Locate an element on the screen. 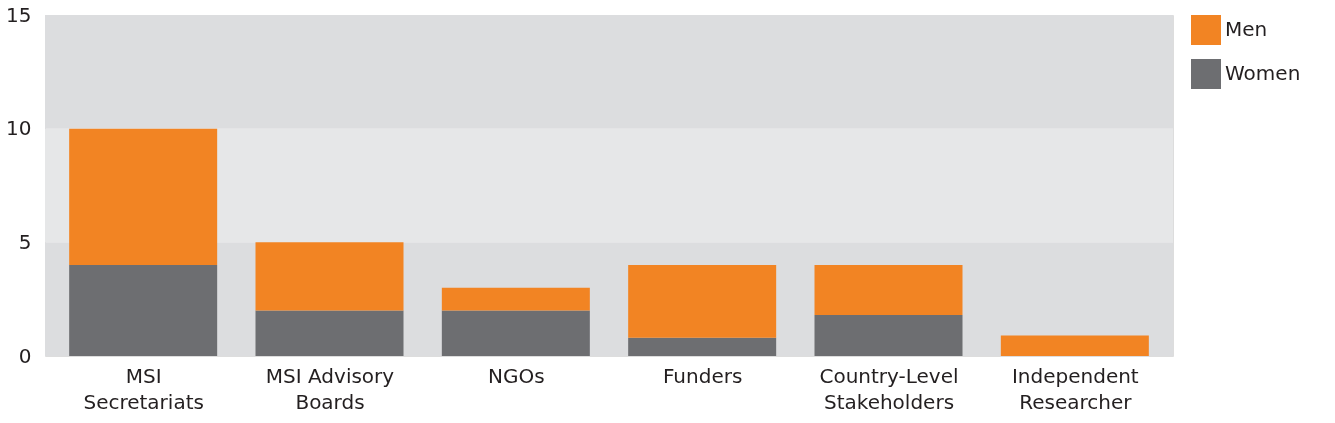 The height and width of the screenshot is (423, 1335). x-tick-label: MSI Advisory Boards is located at coordinates (330, 388).